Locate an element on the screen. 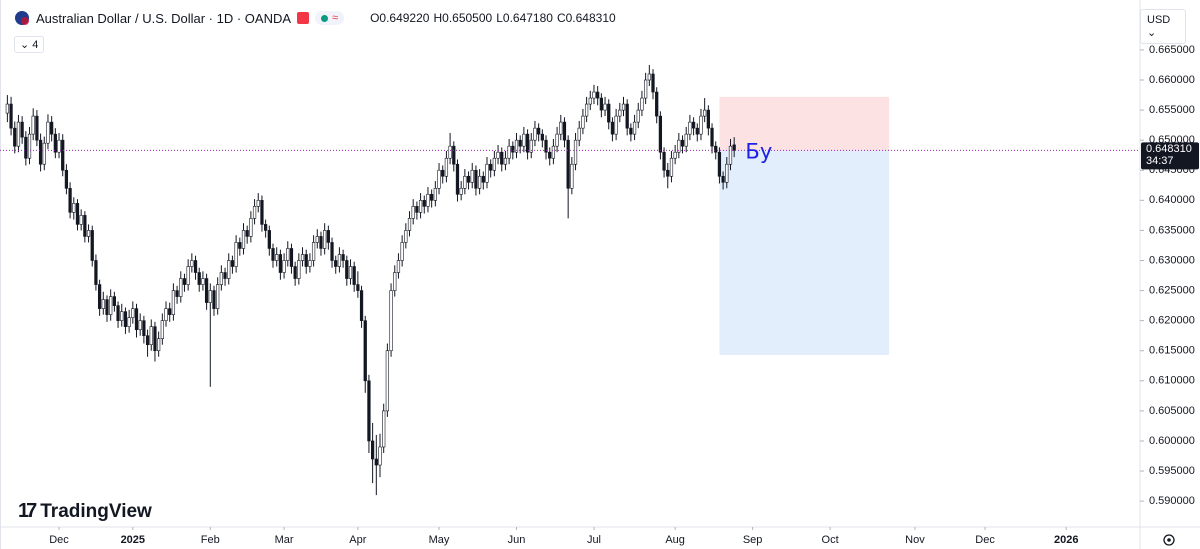  y-tick-label: 0.640000 is located at coordinates (1172, 200).